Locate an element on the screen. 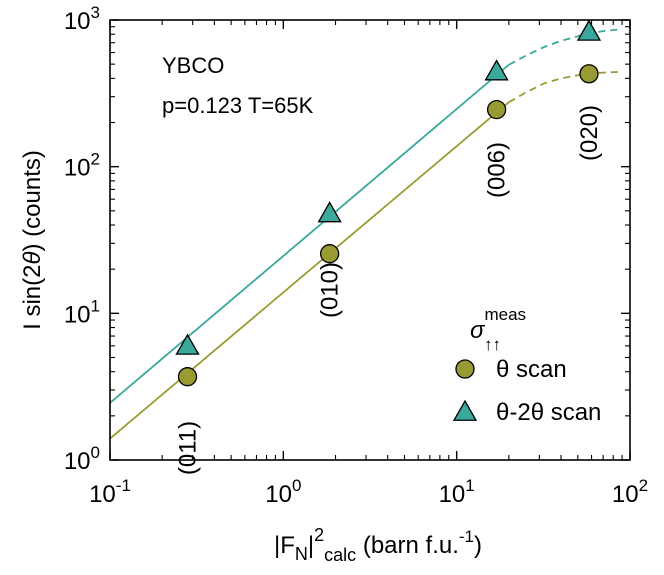 Image resolution: width=664 pixels, height=575 pixels. y-tick-label: 10³ is located at coordinates (82, 19).